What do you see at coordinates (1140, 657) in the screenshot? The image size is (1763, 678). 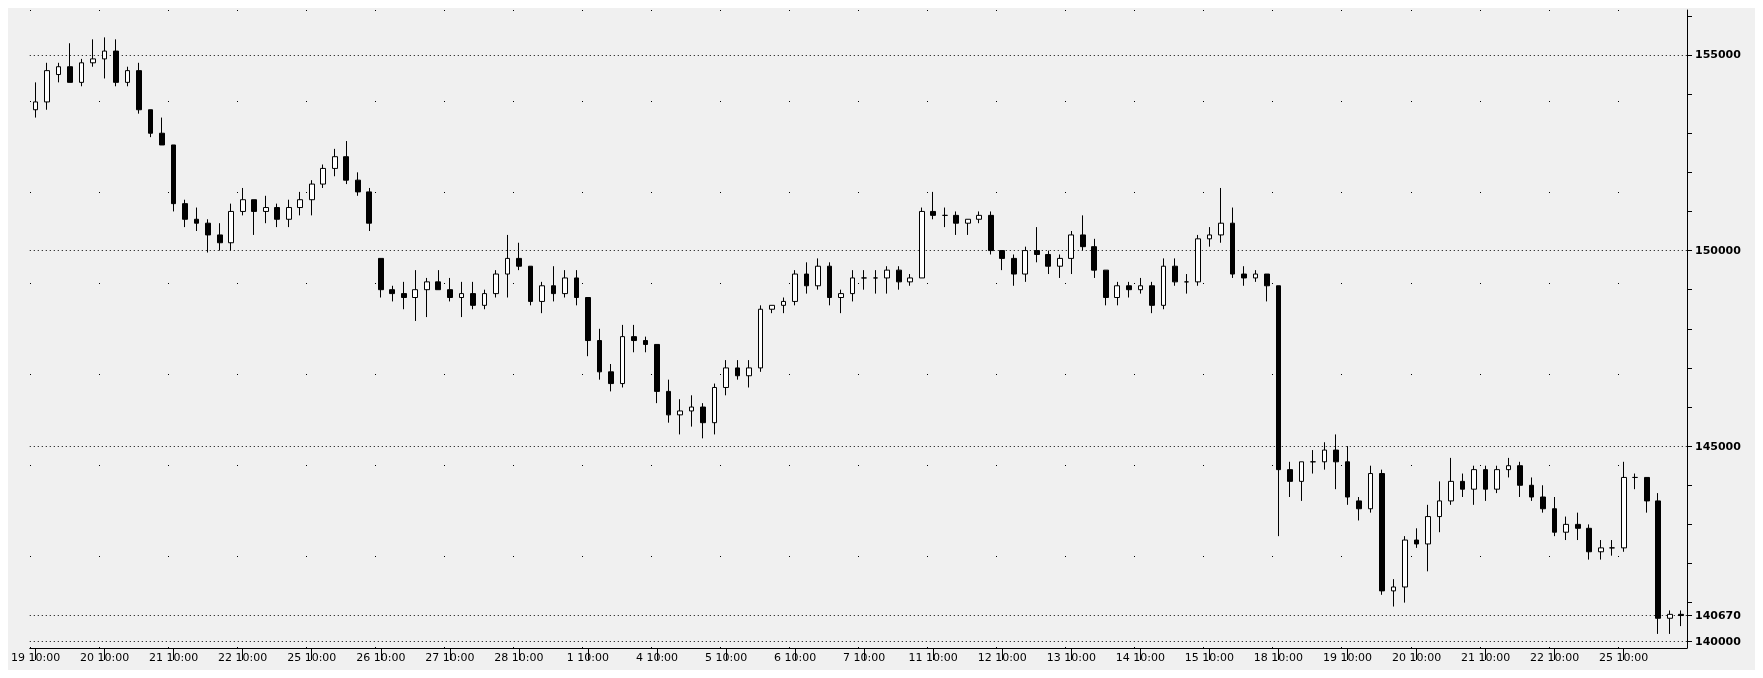 I see `x-tick-label: 14 10:00` at bounding box center [1140, 657].